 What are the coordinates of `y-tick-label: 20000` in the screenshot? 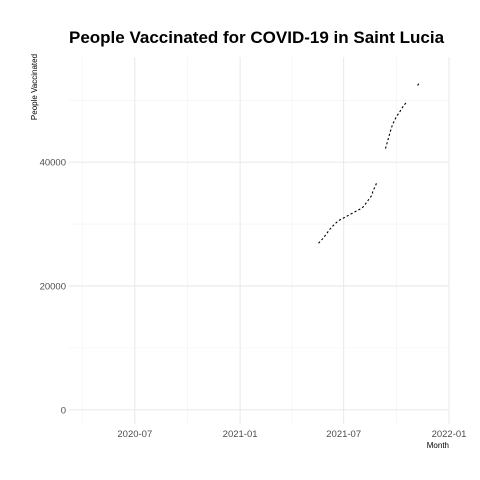 It's located at (53, 286).